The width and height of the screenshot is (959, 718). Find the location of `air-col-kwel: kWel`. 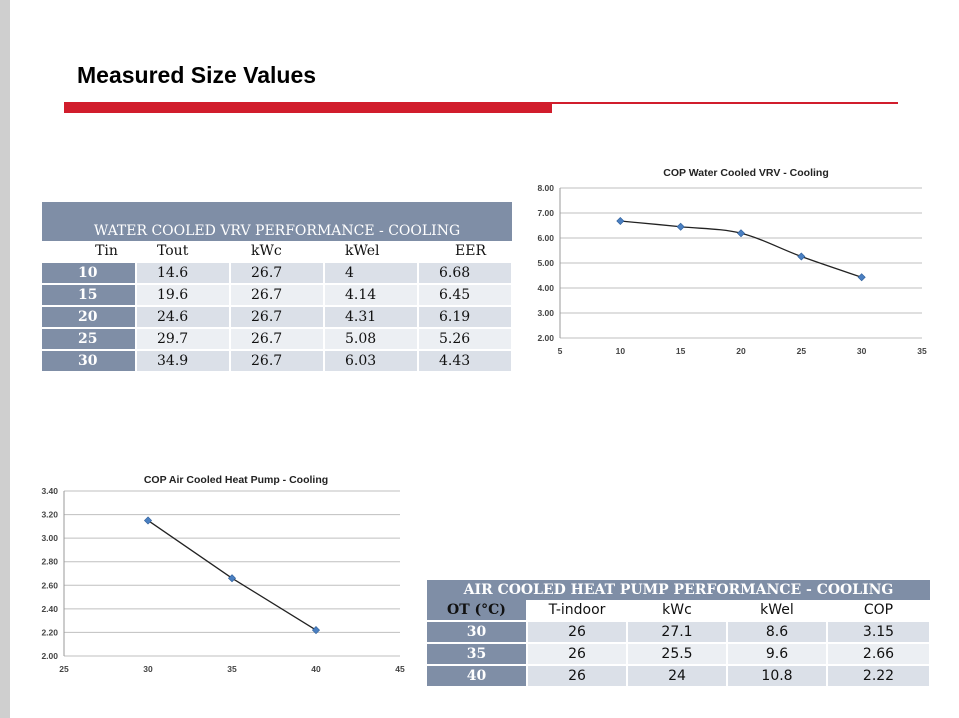

air-col-kwel: kWel is located at coordinates (777, 611).